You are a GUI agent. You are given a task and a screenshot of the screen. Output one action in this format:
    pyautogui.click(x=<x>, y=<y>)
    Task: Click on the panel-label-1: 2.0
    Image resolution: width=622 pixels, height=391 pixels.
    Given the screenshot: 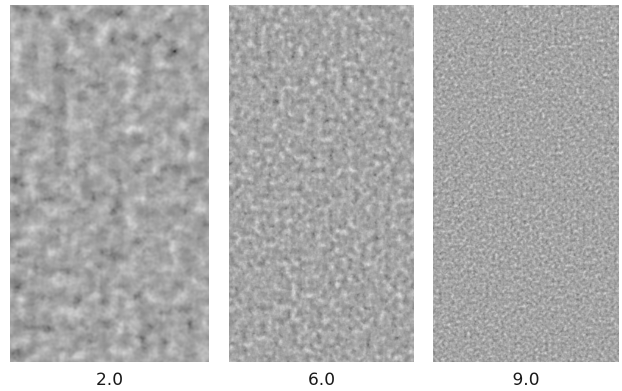 What is the action you would take?
    pyautogui.click(x=109, y=380)
    